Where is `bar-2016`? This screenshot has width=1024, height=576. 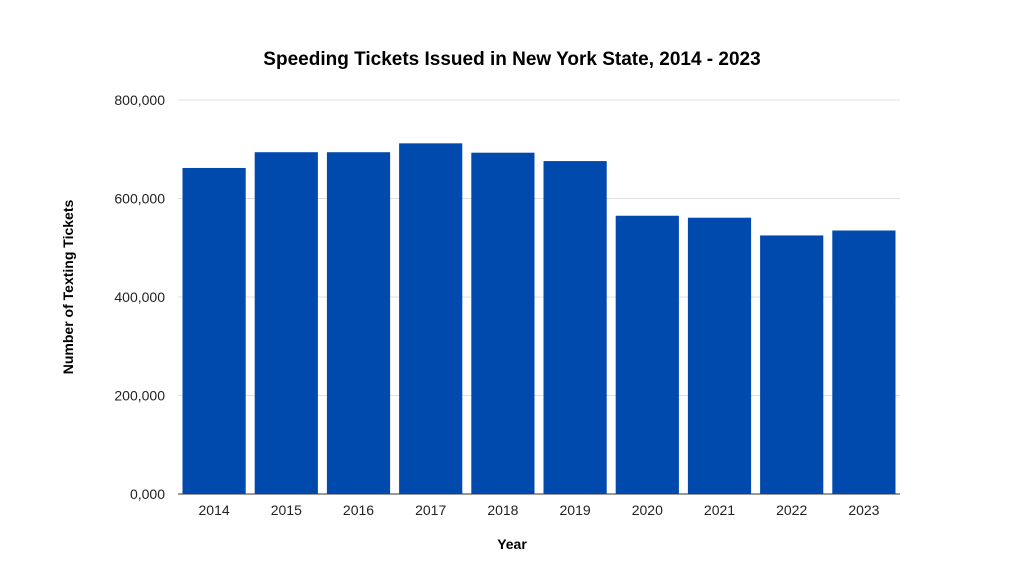
bar-2016 is located at coordinates (358, 323).